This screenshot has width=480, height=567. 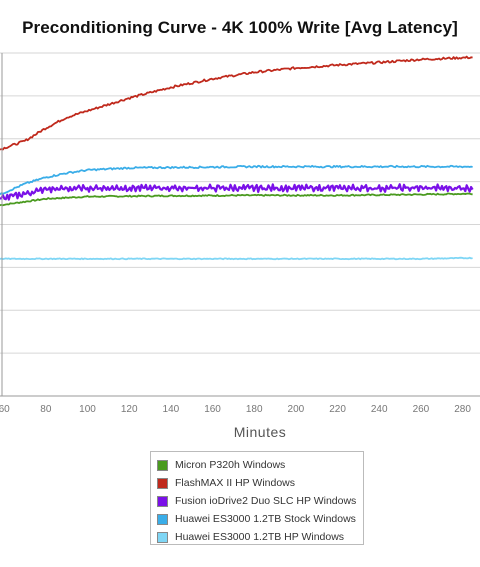 I want to click on legend-item: Fusion ioDrive2 Duo SLC HP Windows, so click(x=257, y=501).